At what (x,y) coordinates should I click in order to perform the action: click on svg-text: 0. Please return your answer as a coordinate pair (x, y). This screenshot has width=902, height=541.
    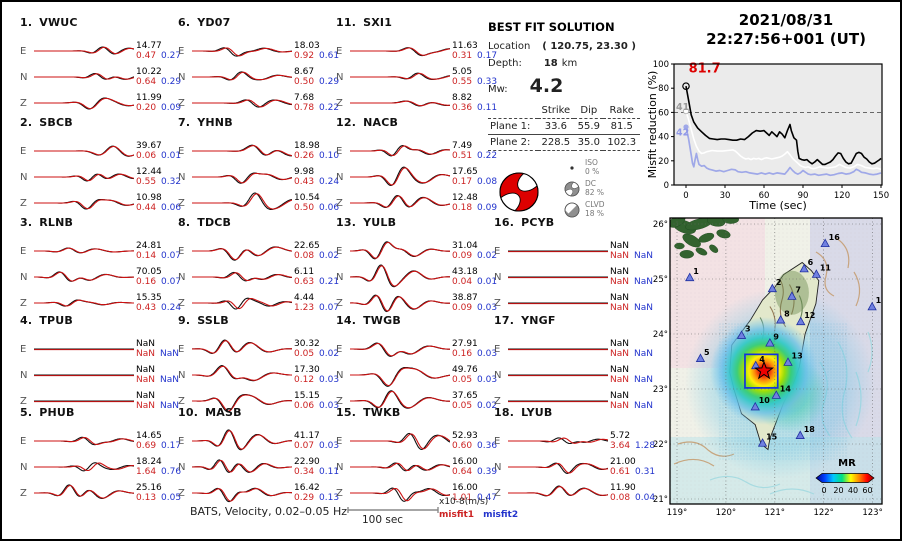
    Looking at the image, I should click on (823, 490).